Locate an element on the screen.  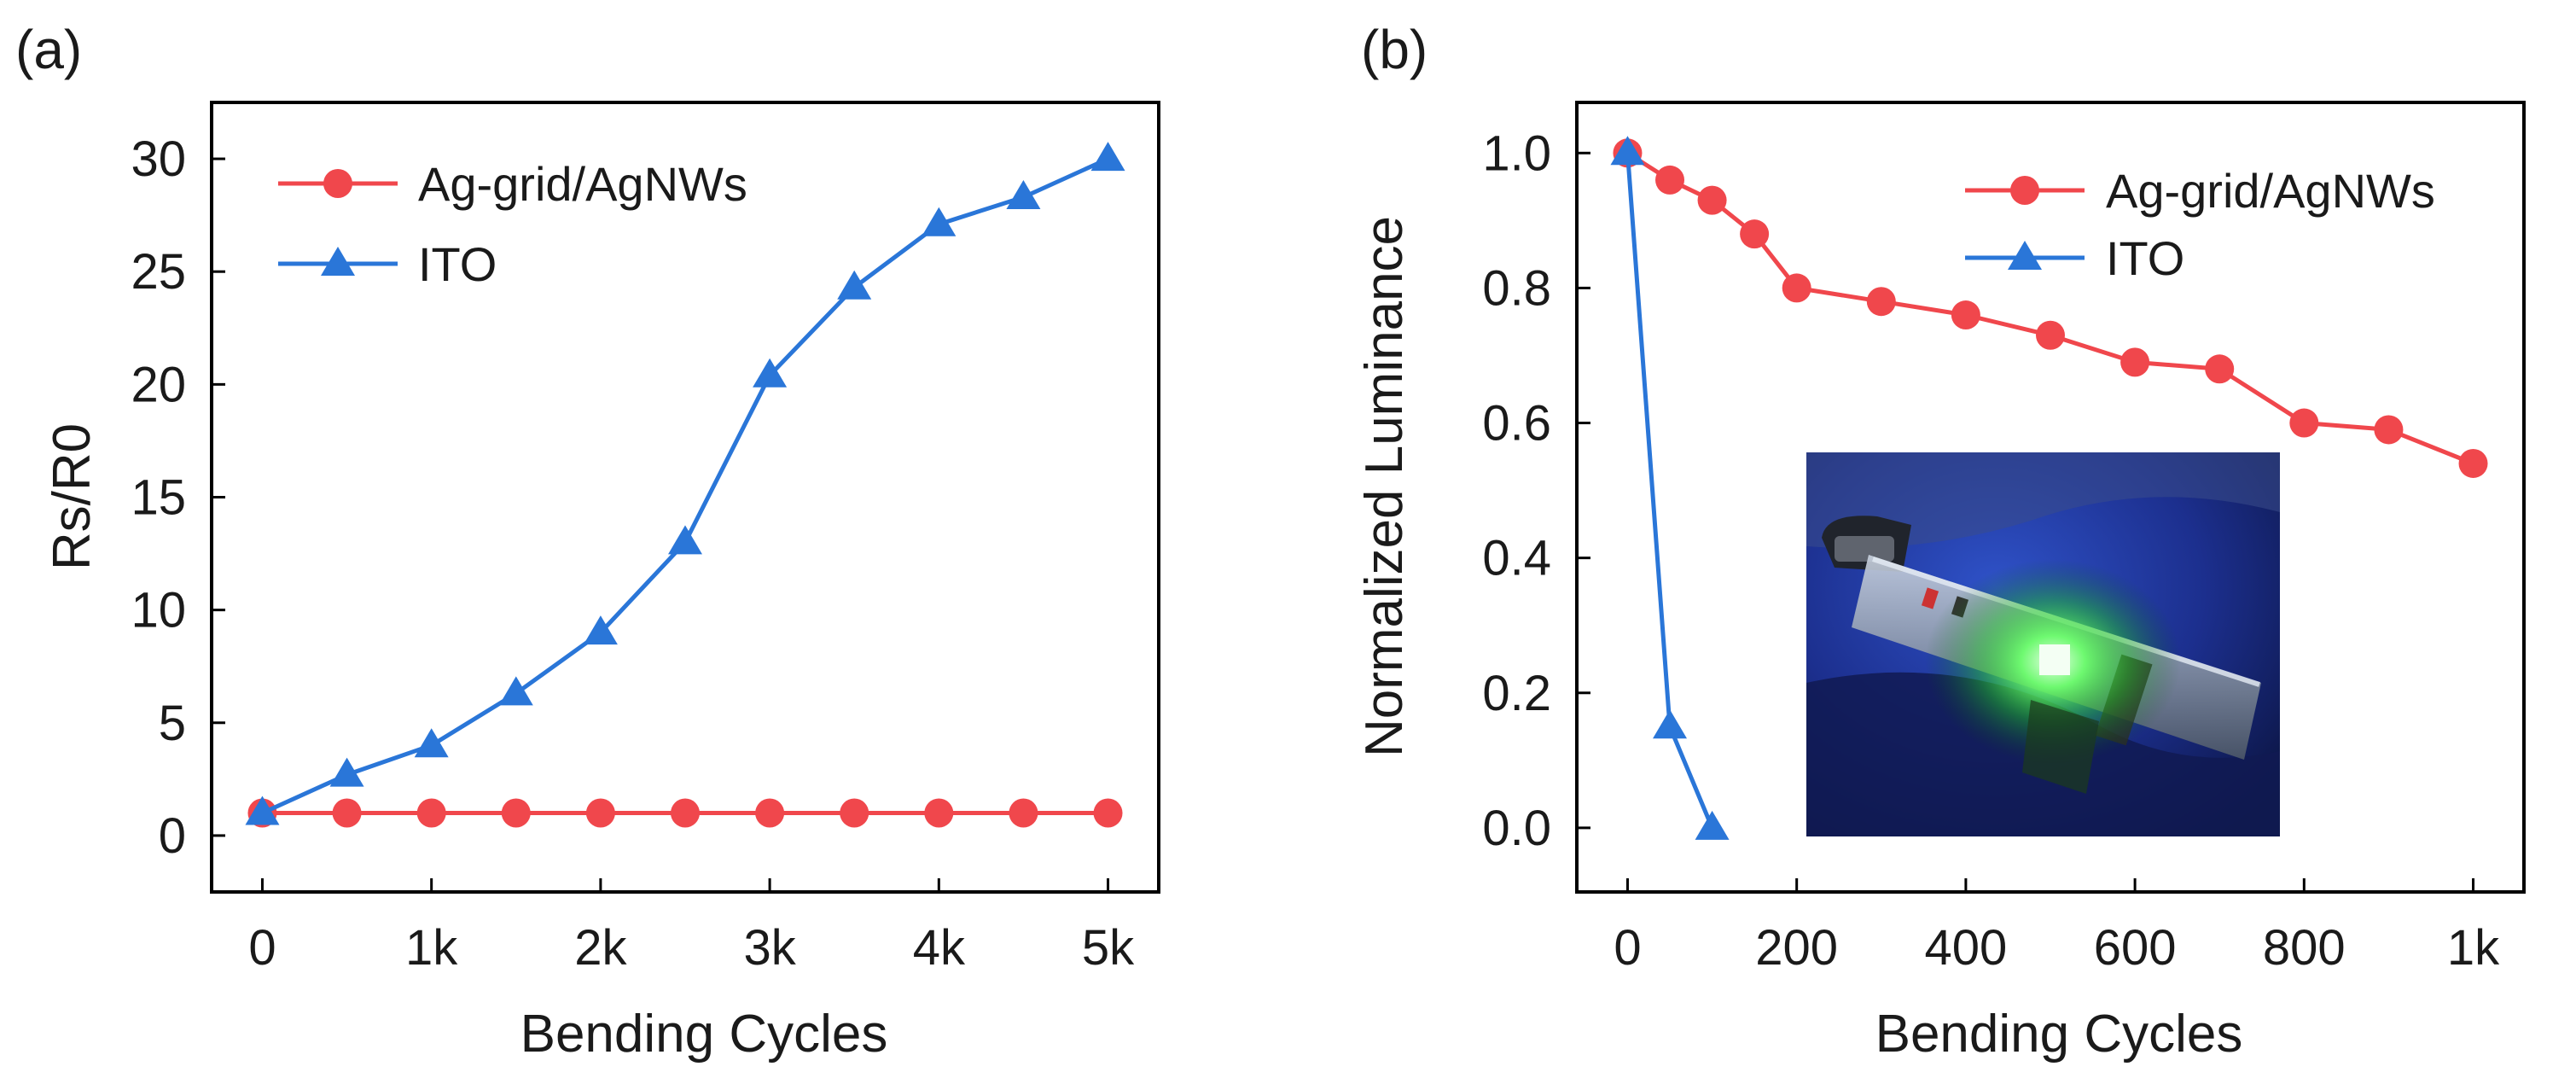
panel-b-legend: Ag-grid/AgNWs ITO is located at coordinates (2200, 224).